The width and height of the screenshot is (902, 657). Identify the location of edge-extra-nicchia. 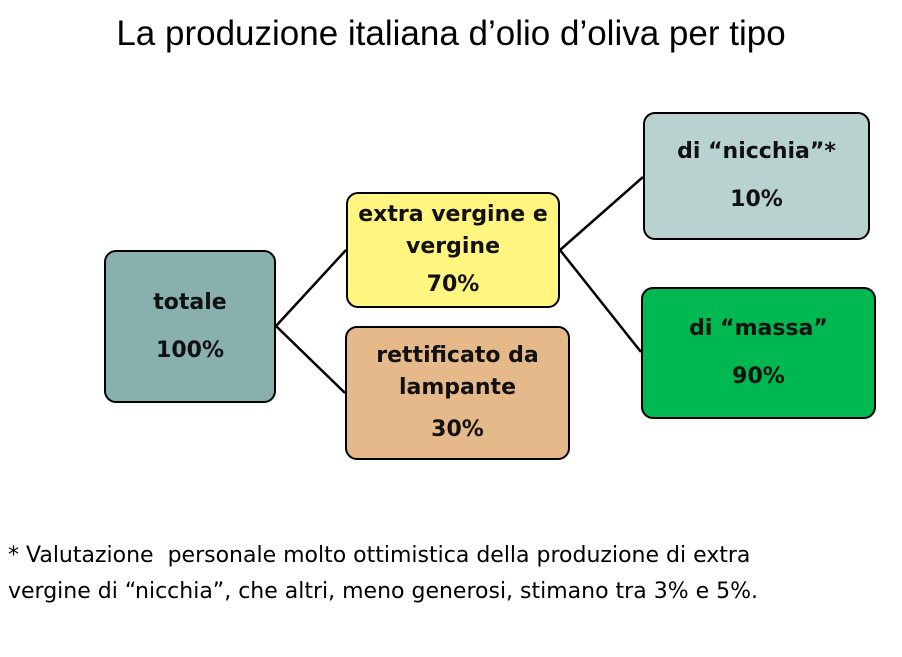
(601, 213).